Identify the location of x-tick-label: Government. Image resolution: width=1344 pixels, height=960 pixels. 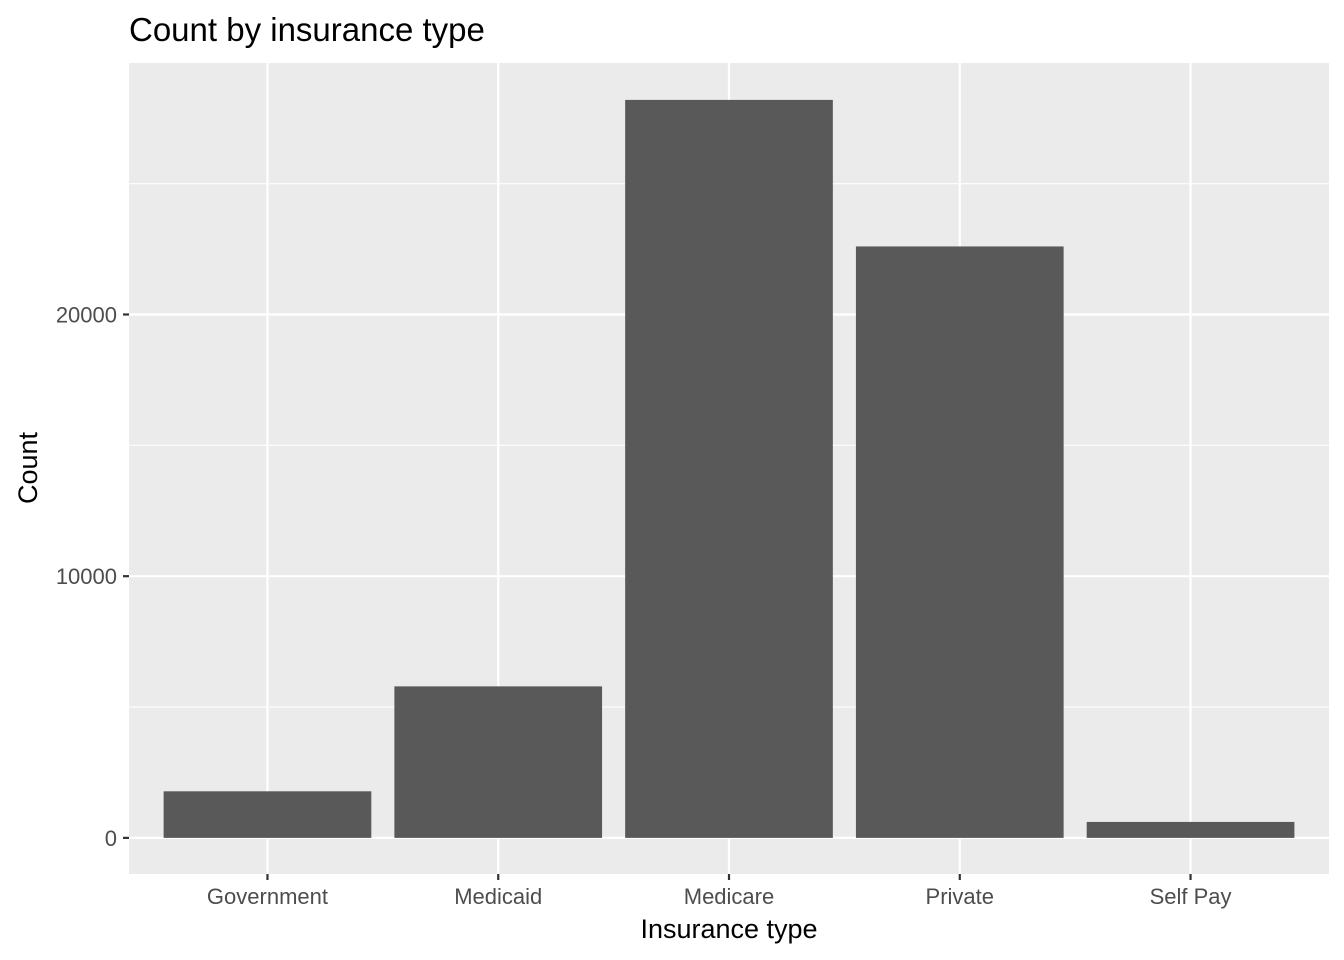
(267, 896).